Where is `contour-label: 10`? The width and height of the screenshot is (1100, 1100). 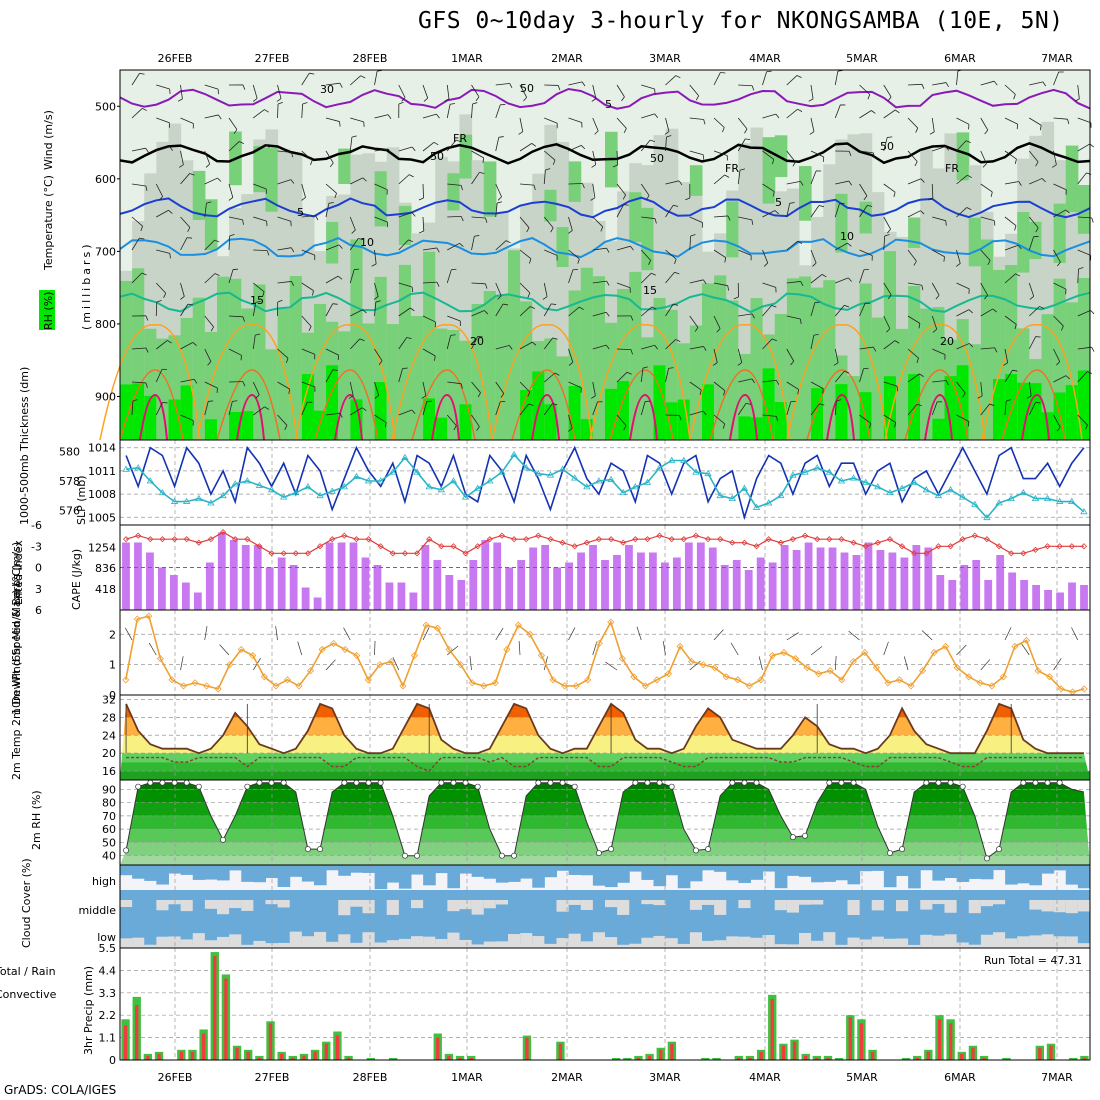 contour-label: 10 is located at coordinates (847, 236).